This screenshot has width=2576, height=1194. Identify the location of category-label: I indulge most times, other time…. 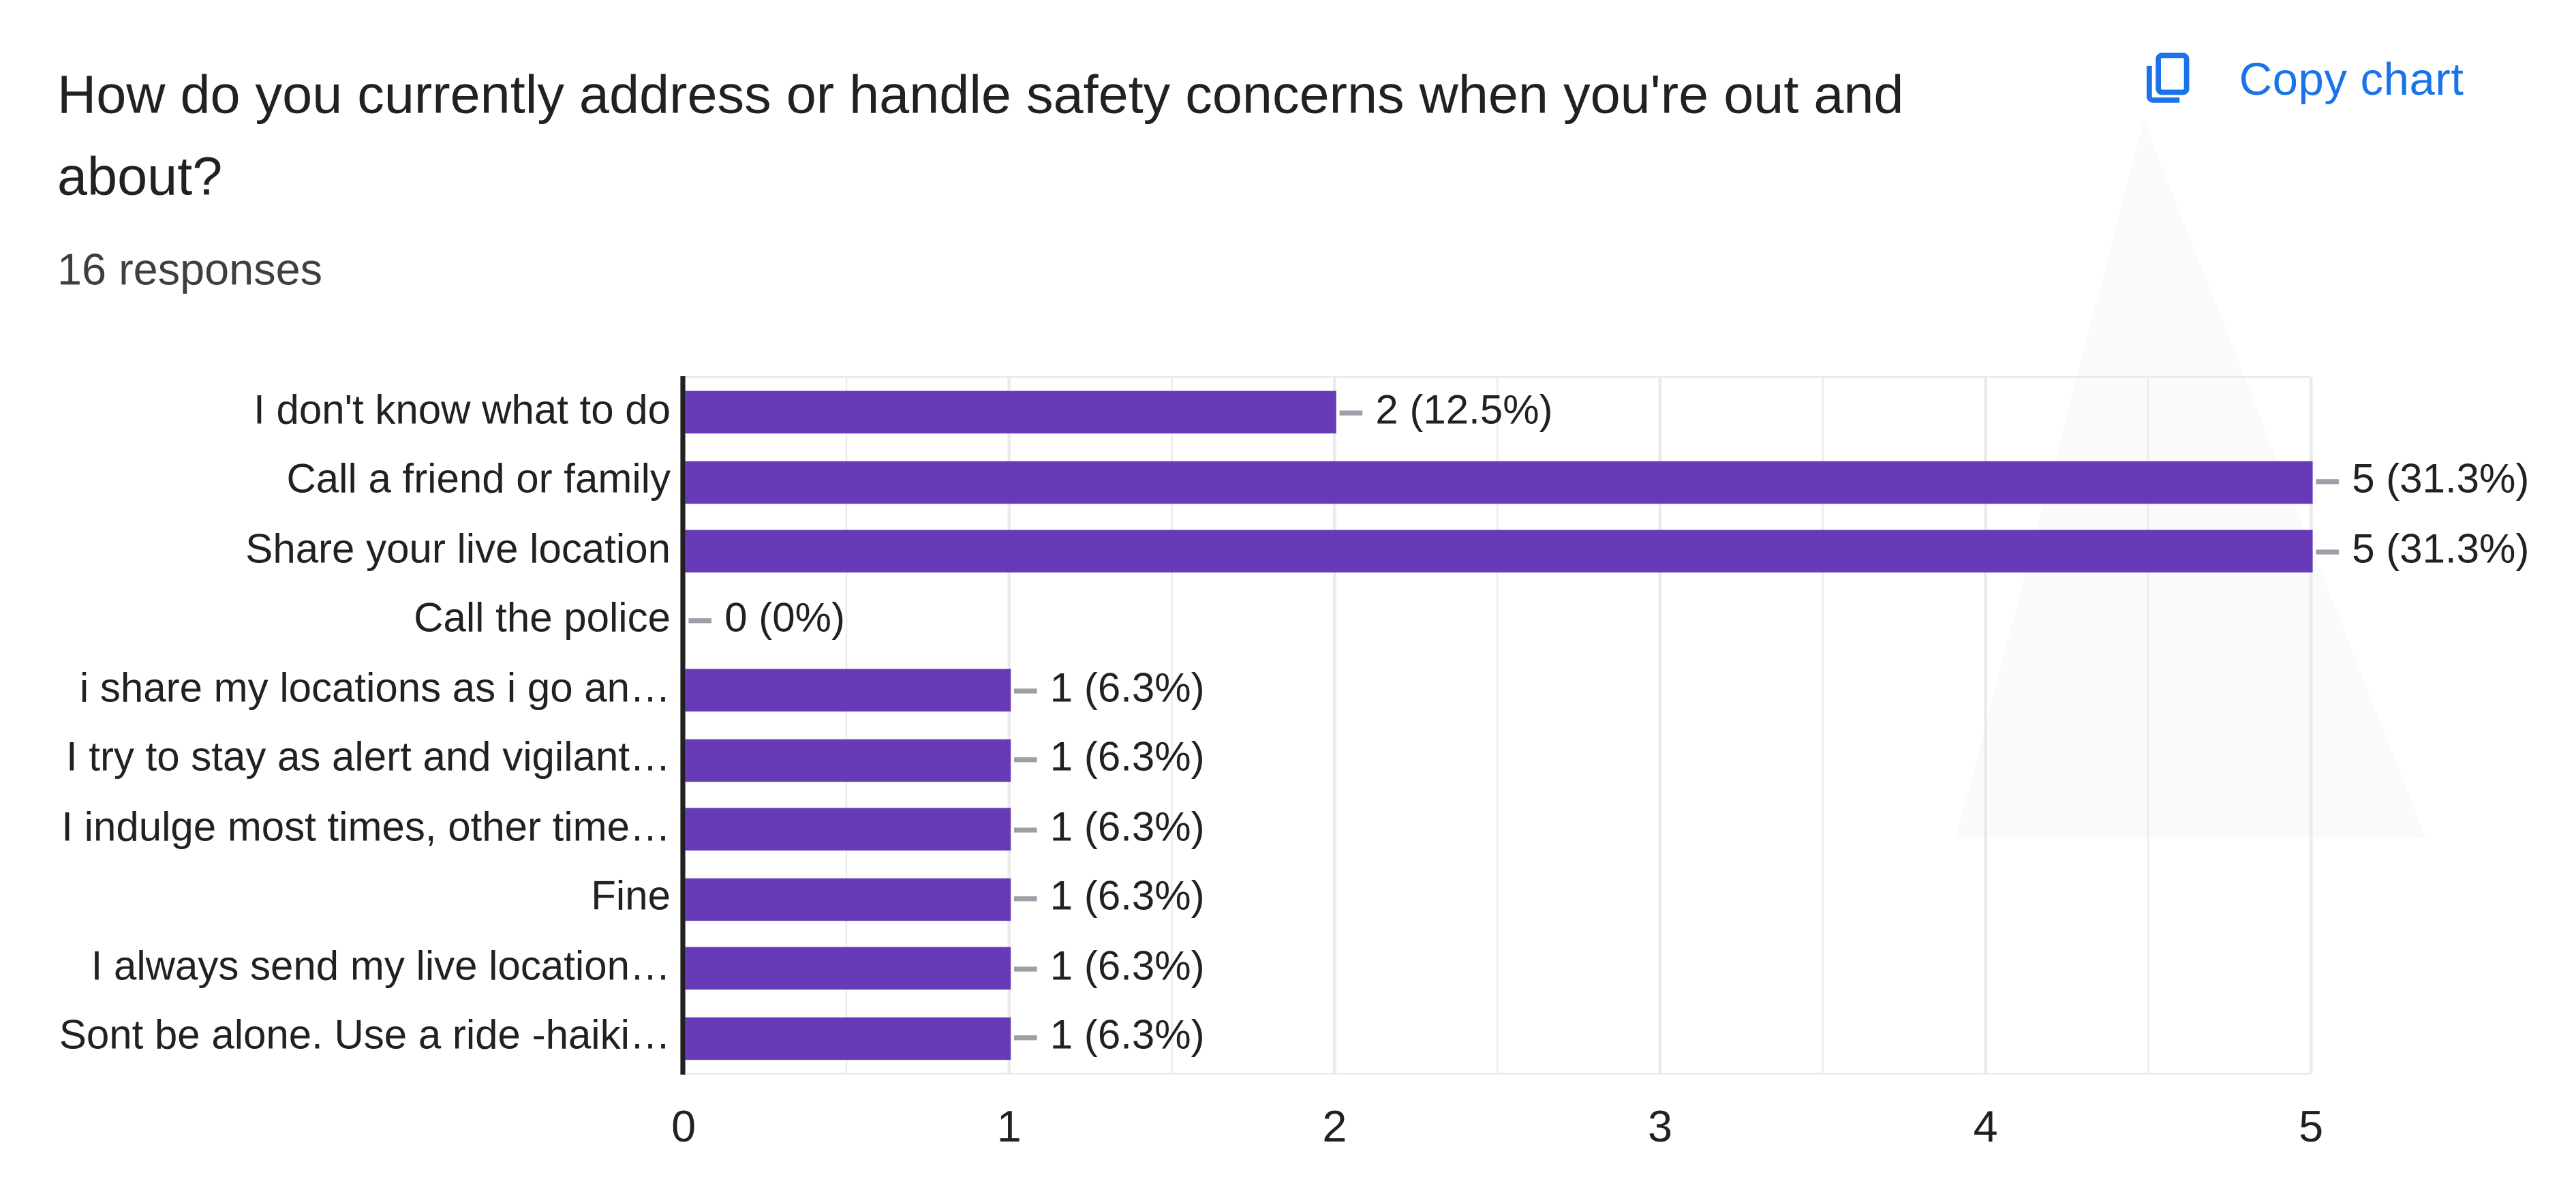
(366, 827).